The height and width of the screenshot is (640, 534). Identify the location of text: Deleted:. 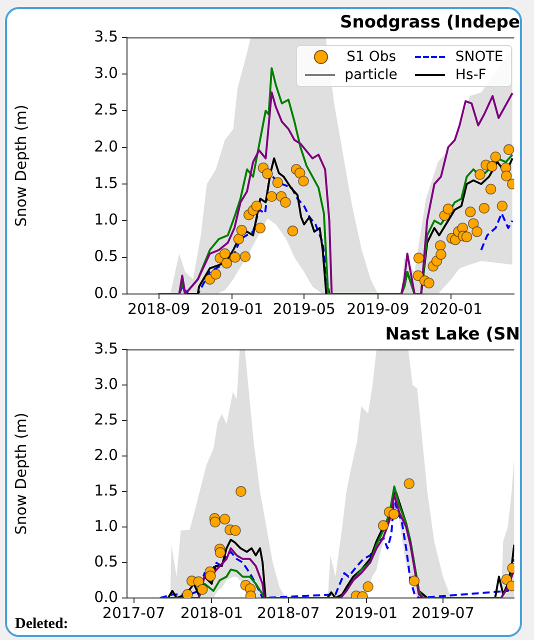
(41, 624).